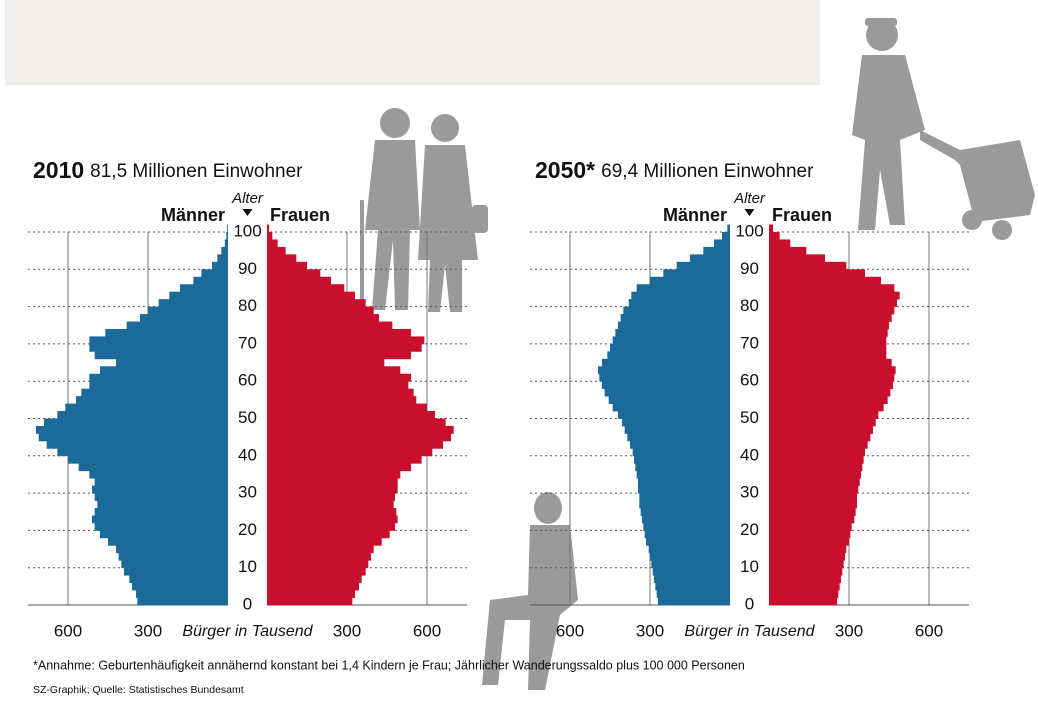  Describe the element at coordinates (695, 215) in the screenshot. I see `legend-label: Männer` at that location.